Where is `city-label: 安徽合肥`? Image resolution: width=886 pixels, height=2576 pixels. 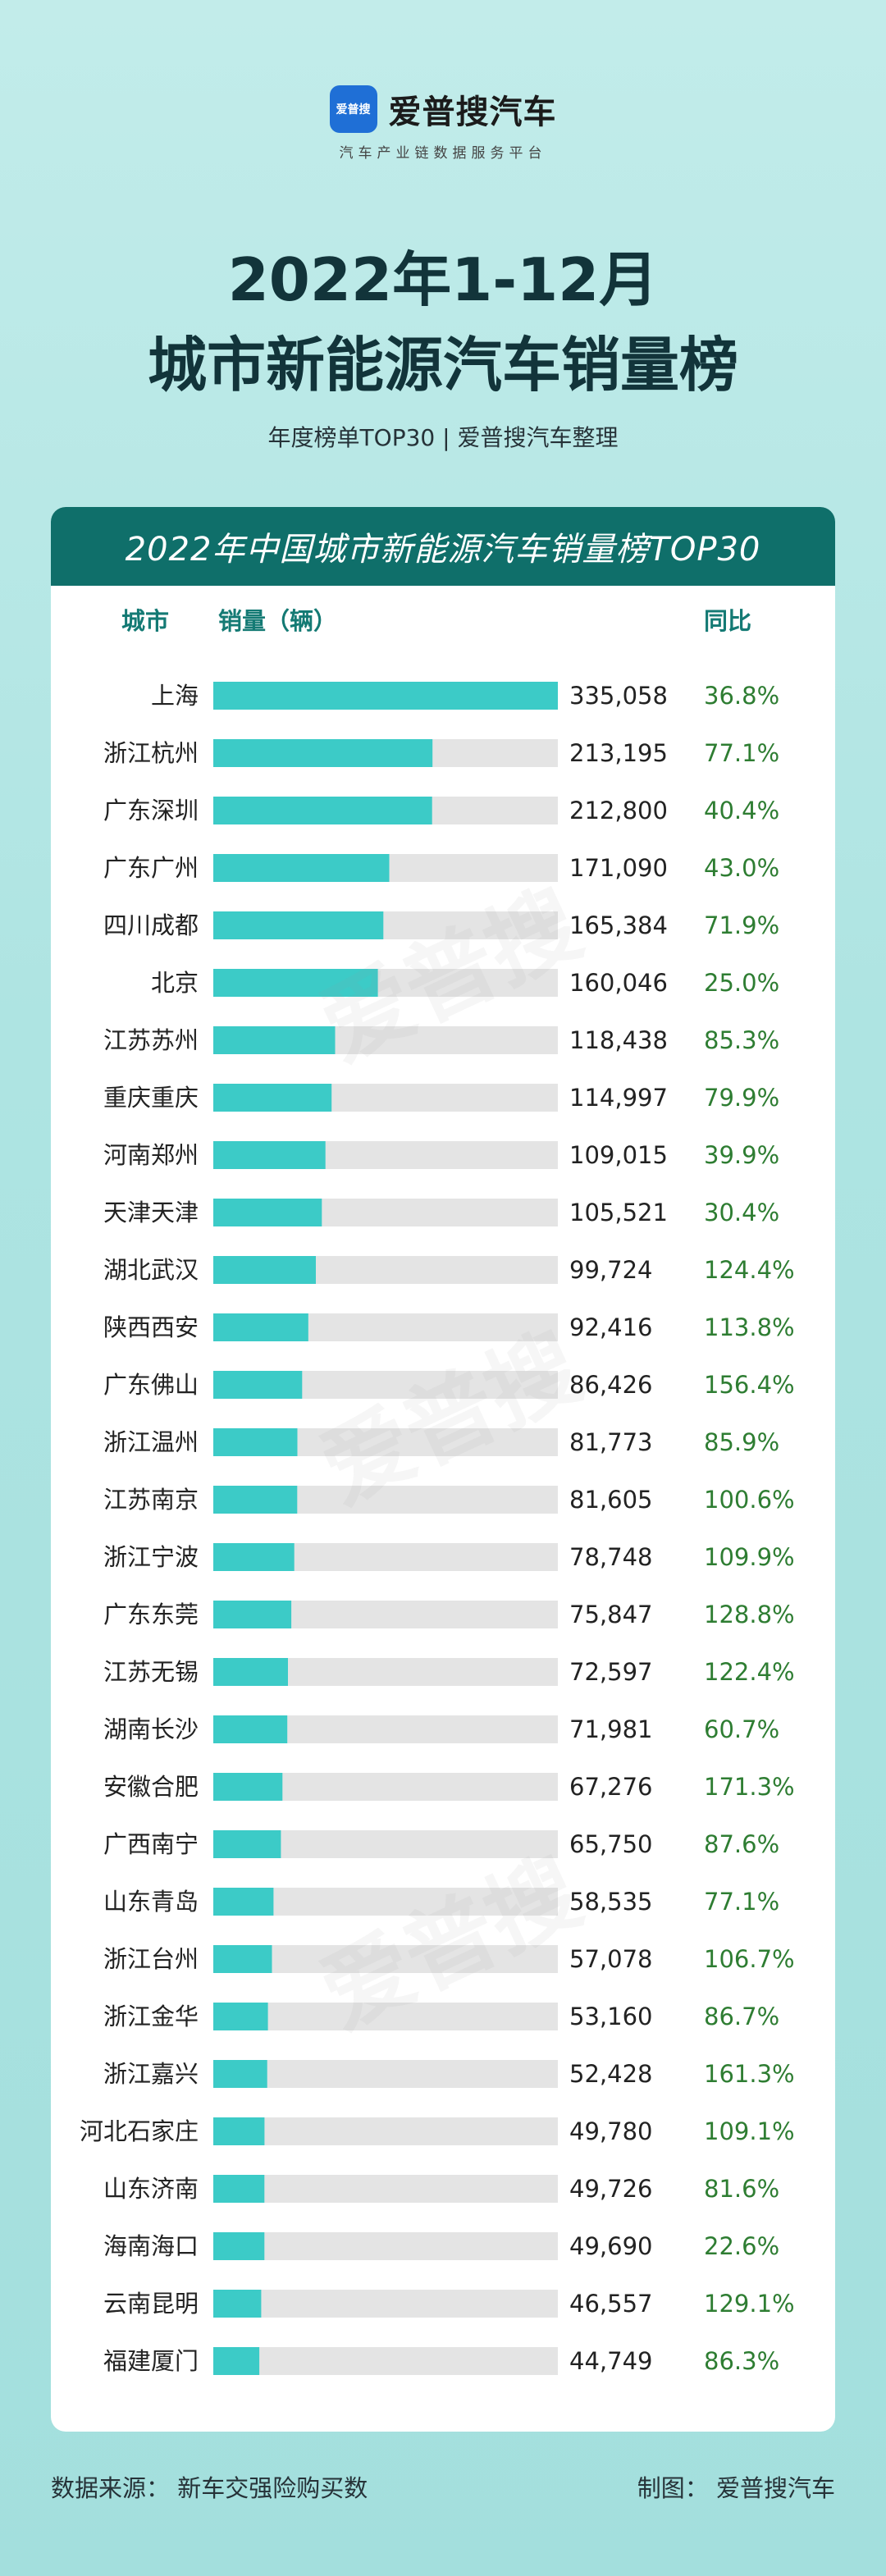 city-label: 安徽合肥 is located at coordinates (151, 1787).